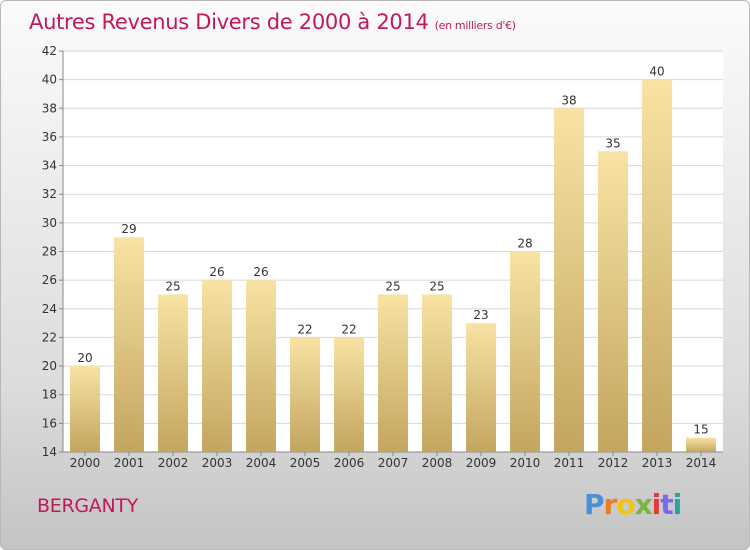  I want to click on x-tick-label: 2009, so click(481, 463).